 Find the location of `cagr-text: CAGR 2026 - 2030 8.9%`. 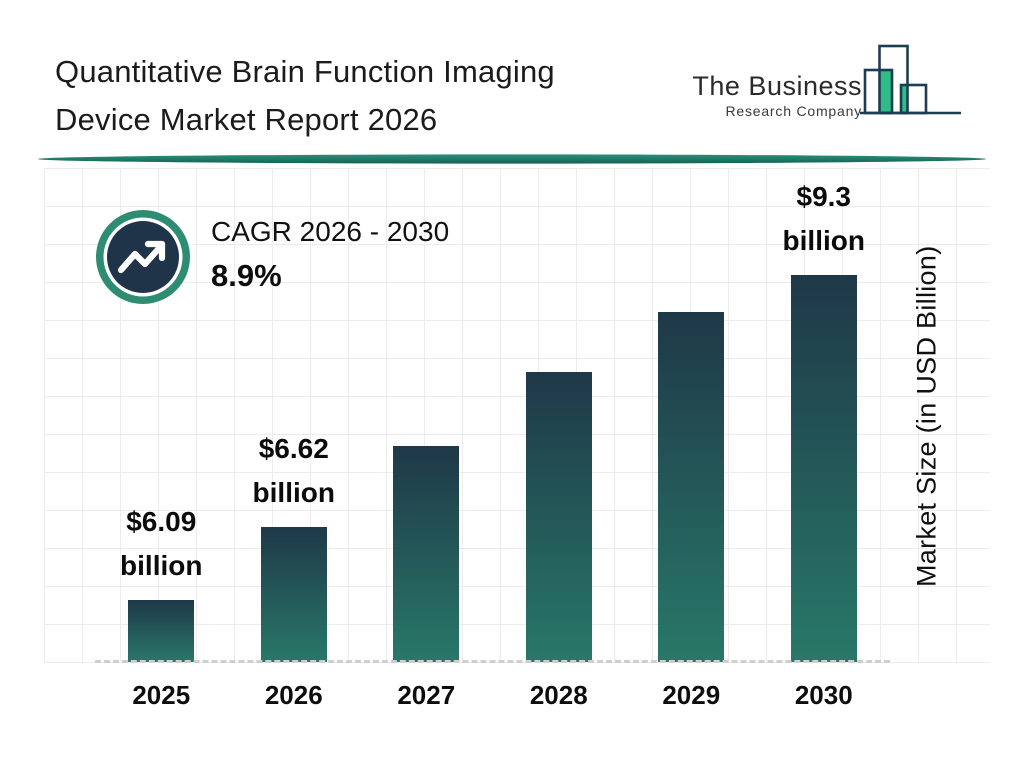

cagr-text: CAGR 2026 - 2030 8.9% is located at coordinates (330, 255).